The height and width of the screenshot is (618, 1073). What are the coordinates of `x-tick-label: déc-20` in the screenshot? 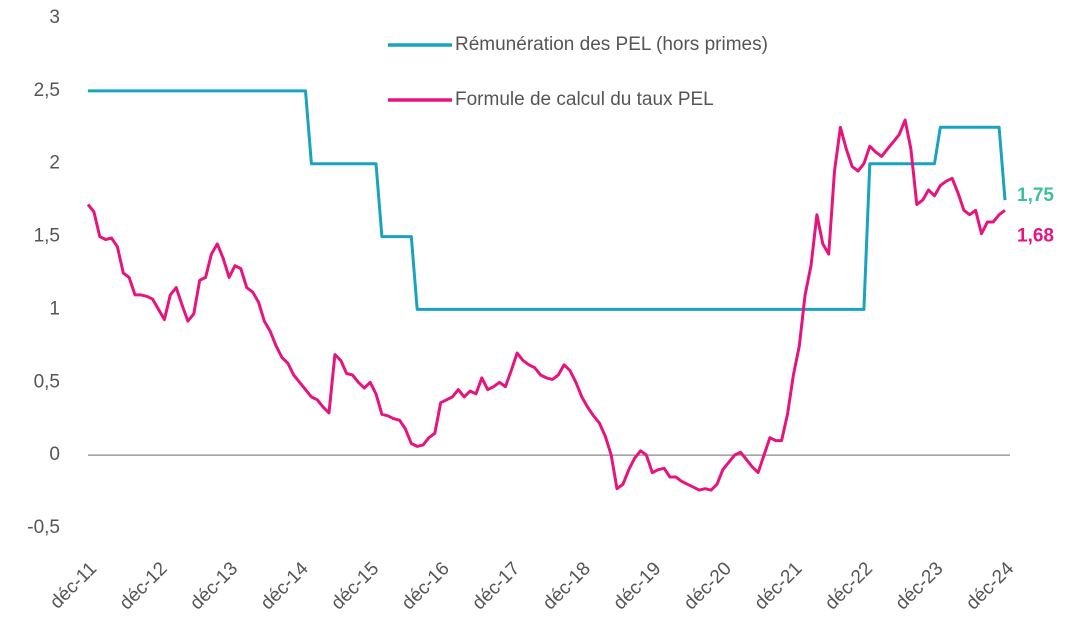 It's located at (708, 586).